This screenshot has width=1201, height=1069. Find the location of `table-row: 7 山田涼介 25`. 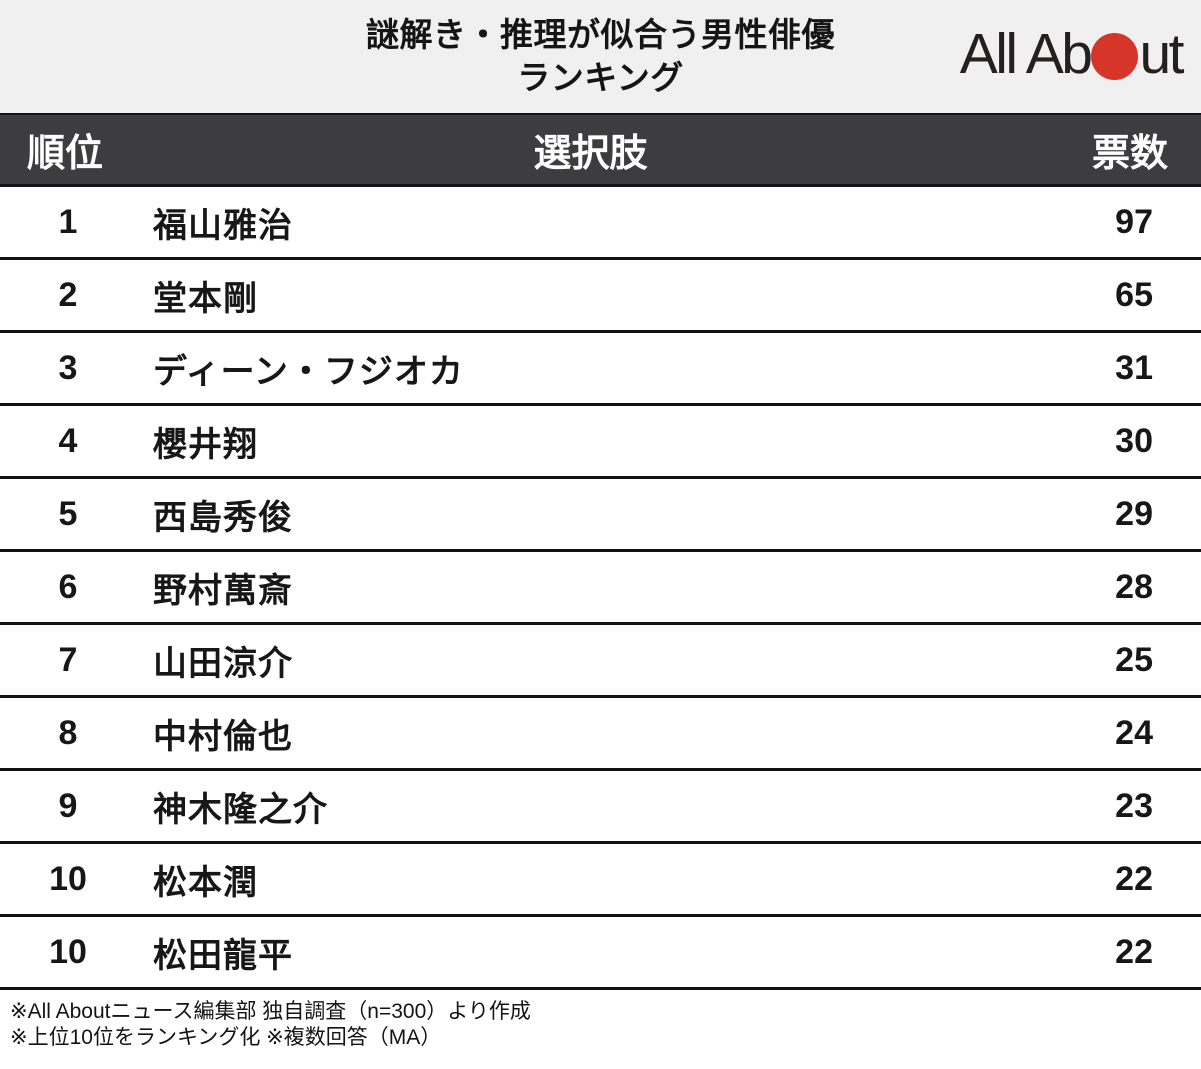

table-row: 7 山田涼介 25 is located at coordinates (600, 661).